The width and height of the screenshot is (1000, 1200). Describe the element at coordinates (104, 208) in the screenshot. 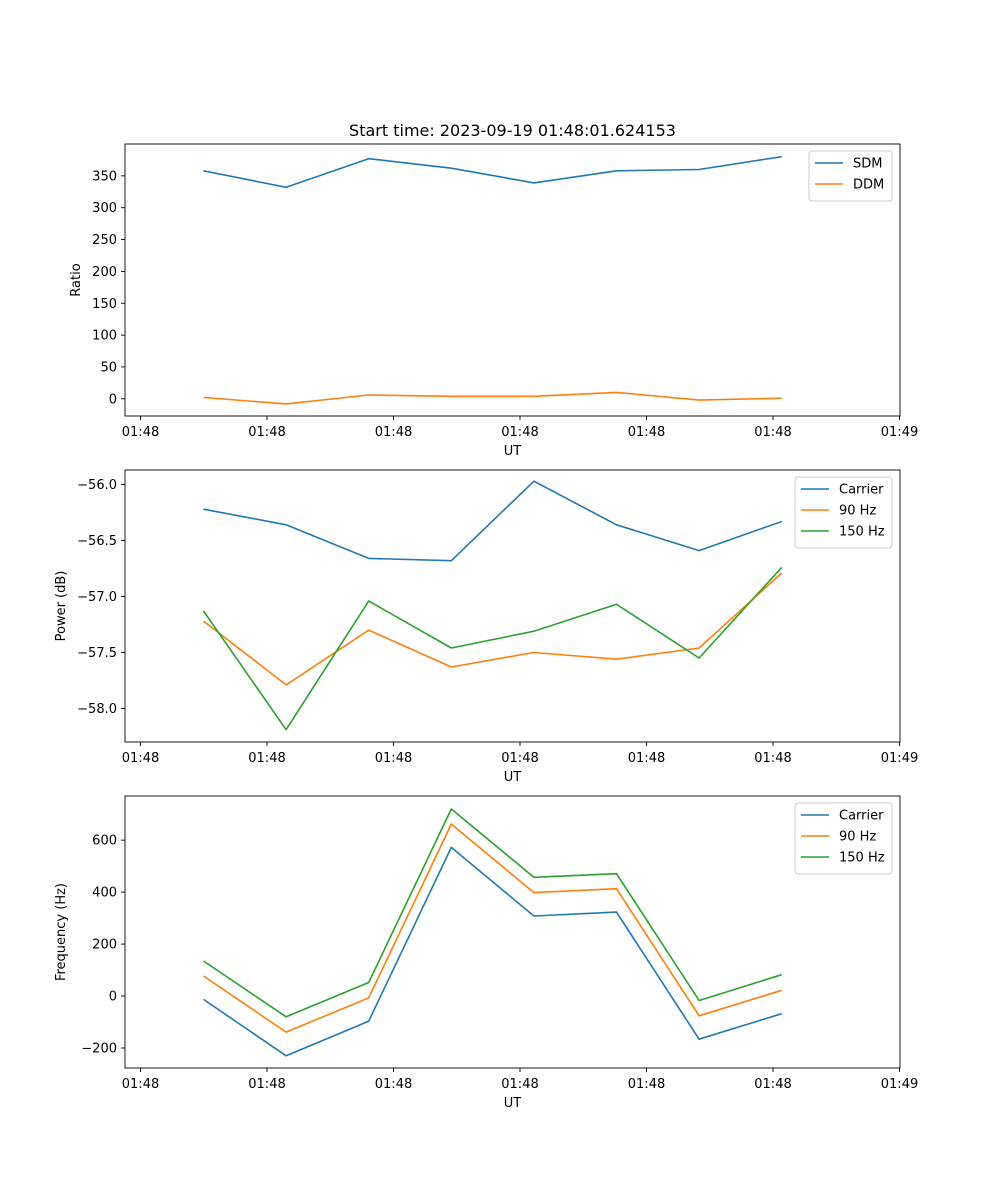

I see `y-tick-label: 300` at that location.